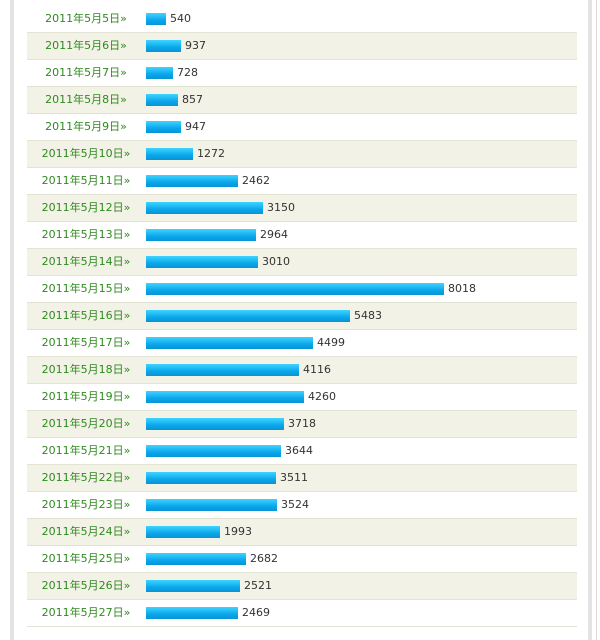 This screenshot has width=600, height=640. What do you see at coordinates (195, 45) in the screenshot?
I see `value-label: 937` at bounding box center [195, 45].